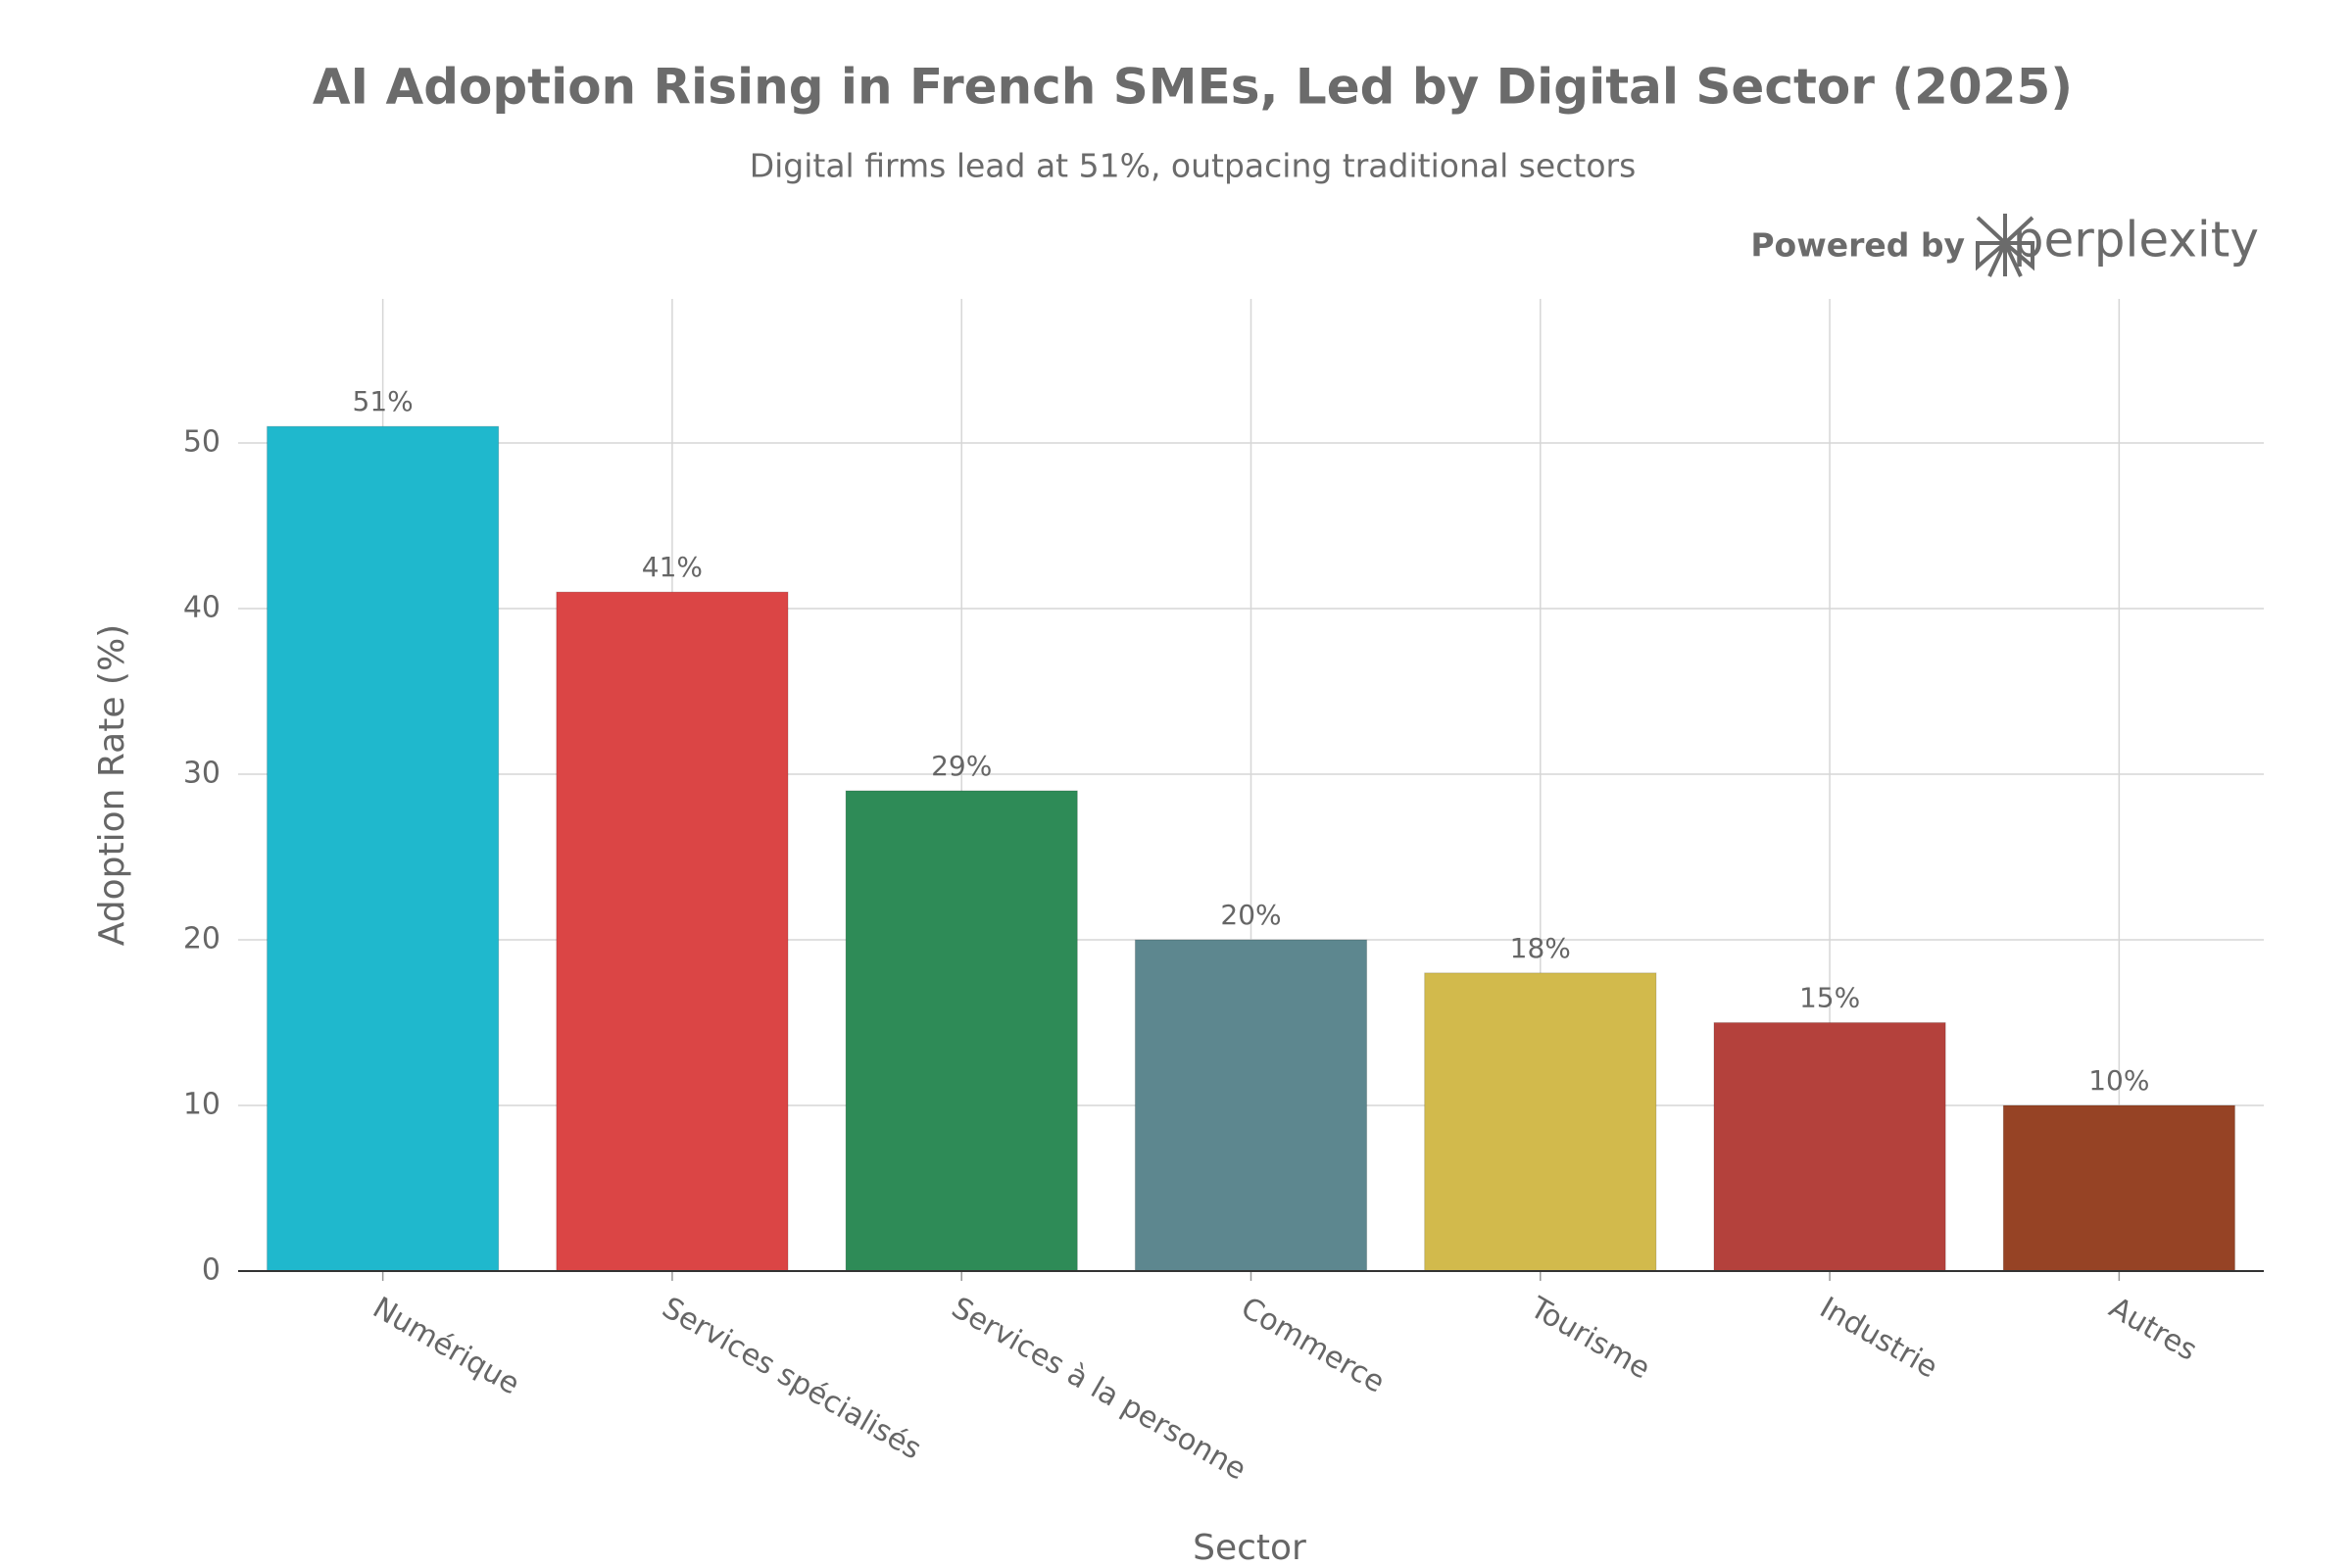 This screenshot has height=1568, width=2352. What do you see at coordinates (2136, 240) in the screenshot?
I see `watermark-brand: perplexity` at bounding box center [2136, 240].